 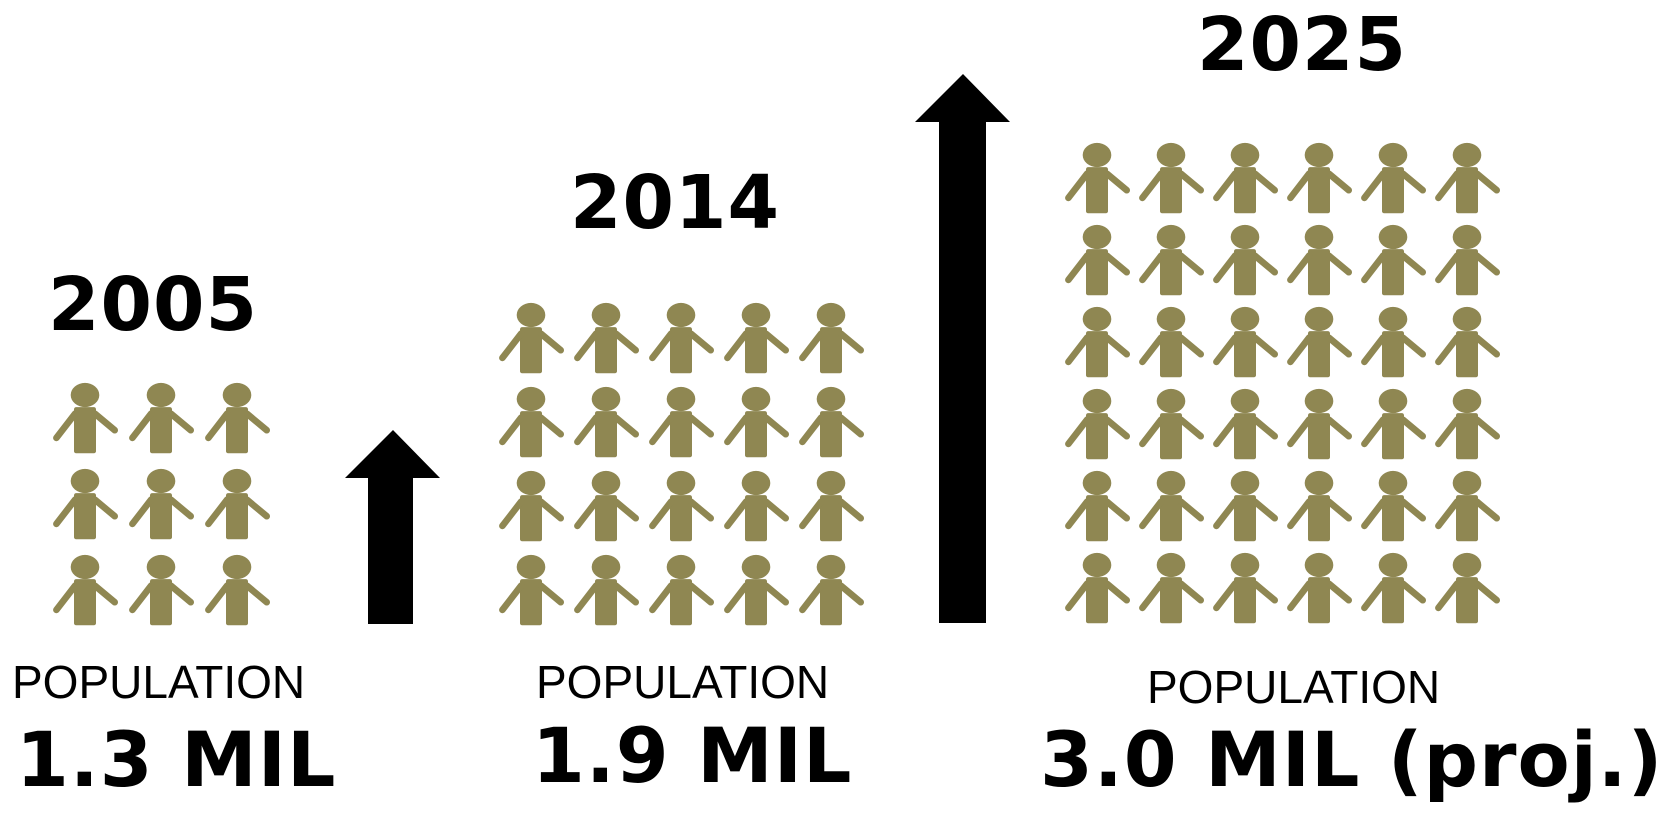 What do you see at coordinates (1302, 45) in the screenshot?
I see `year-label-2025: 2025` at bounding box center [1302, 45].